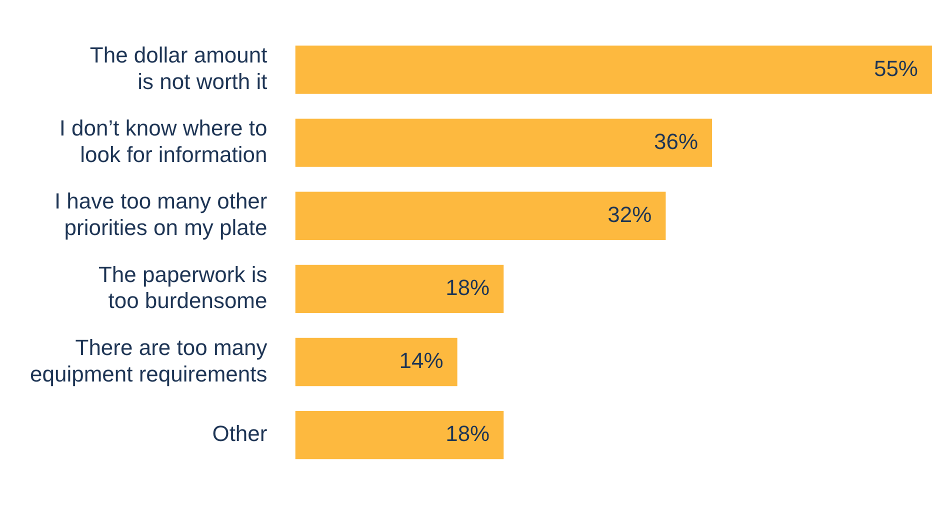 This screenshot has height=518, width=932. I want to click on data-label: 14%, so click(421, 361).